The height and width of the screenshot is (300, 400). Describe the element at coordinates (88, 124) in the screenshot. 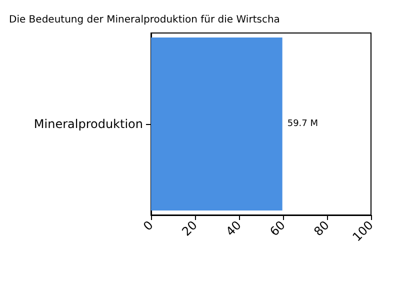

I see `y-tick-label: Mineralproduktion` at that location.